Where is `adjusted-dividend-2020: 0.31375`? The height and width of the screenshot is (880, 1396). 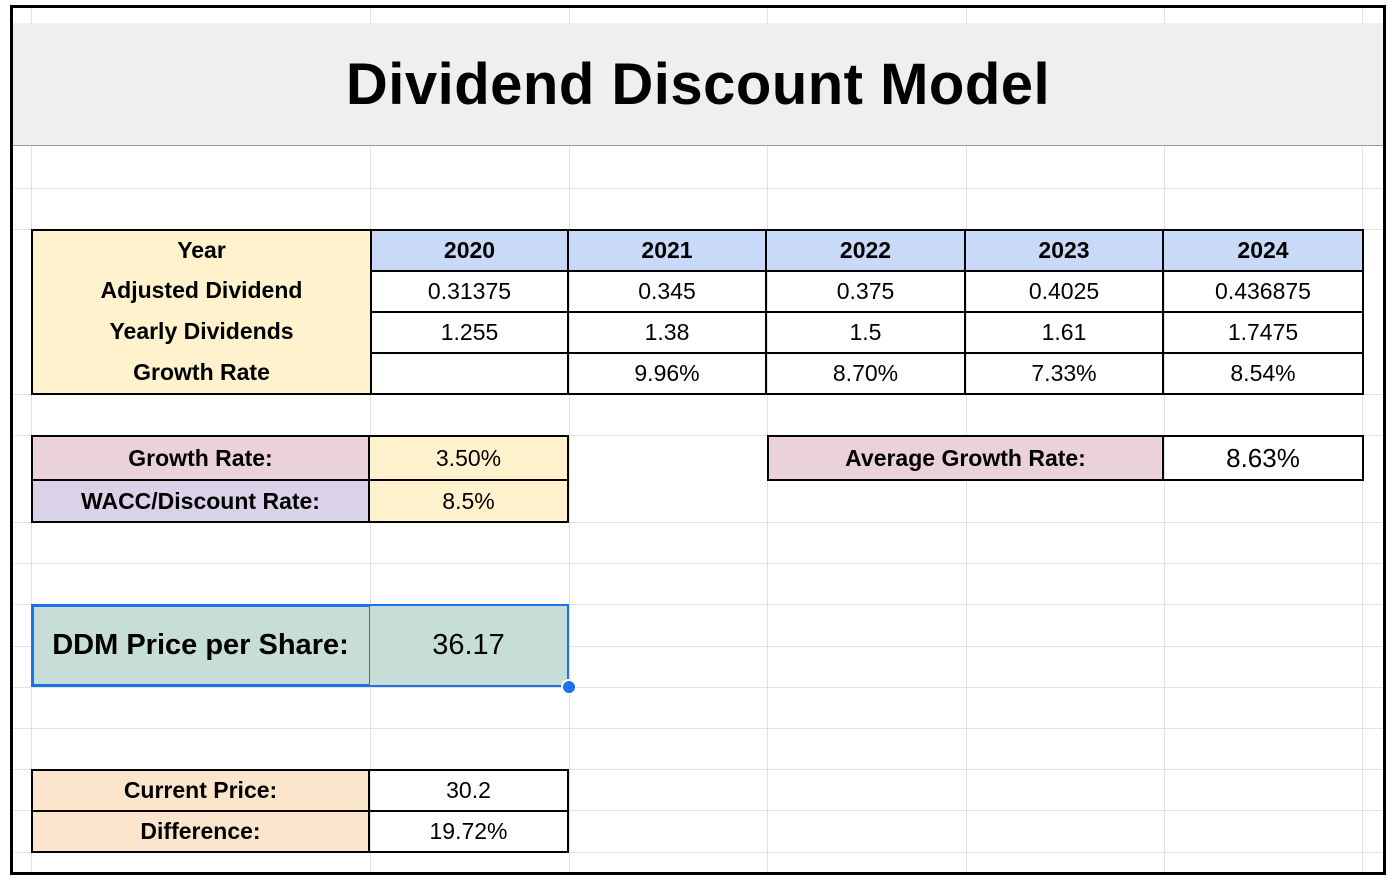
adjusted-dividend-2020: 0.31375 is located at coordinates (469, 290).